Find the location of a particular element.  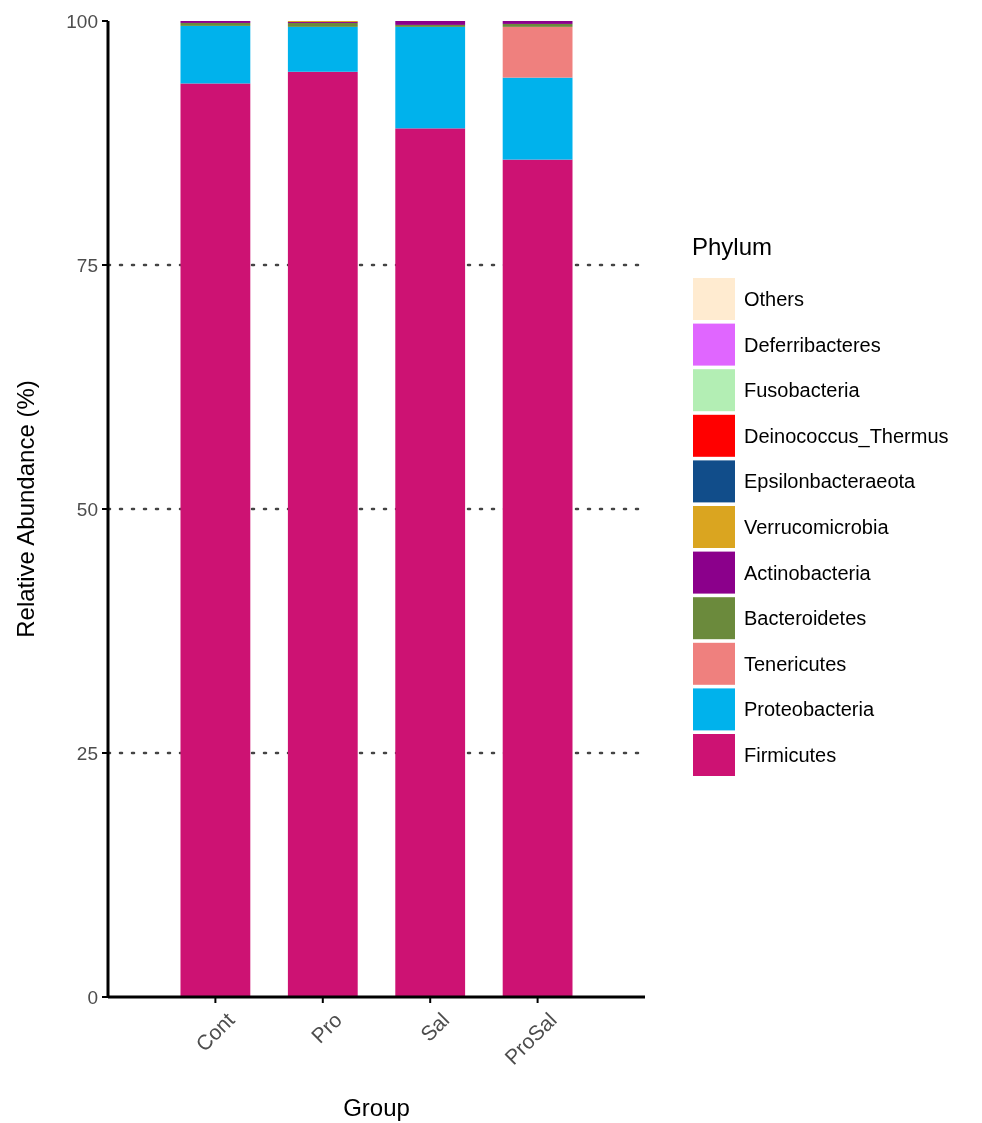

y-tick-label: 25 is located at coordinates (87, 753).